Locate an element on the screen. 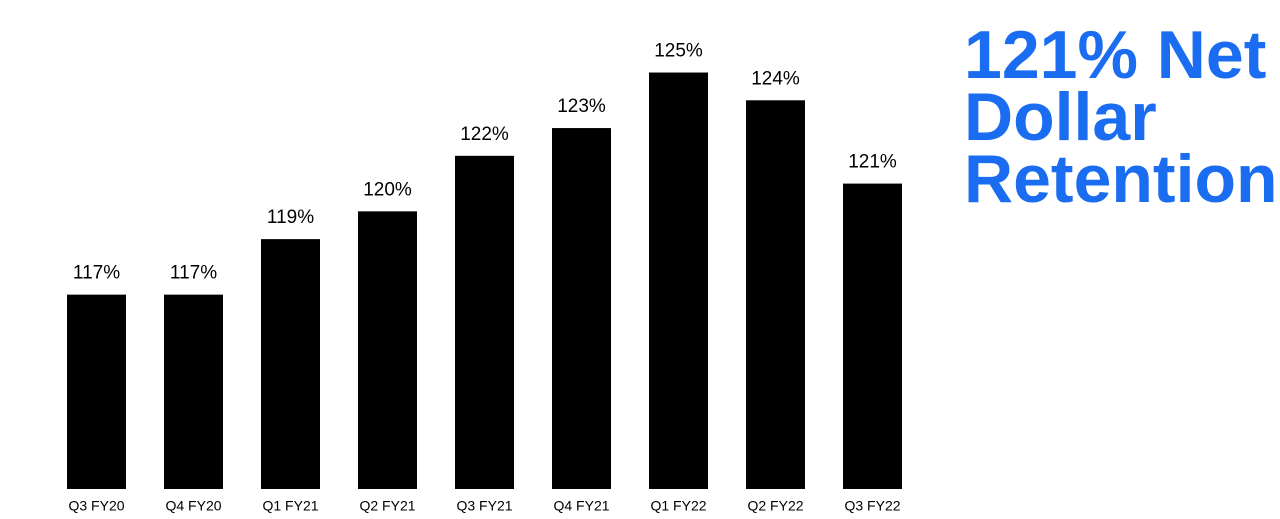 The image size is (1280, 519). chart-title: 121% Net Dollar Retention is located at coordinates (1121, 117).